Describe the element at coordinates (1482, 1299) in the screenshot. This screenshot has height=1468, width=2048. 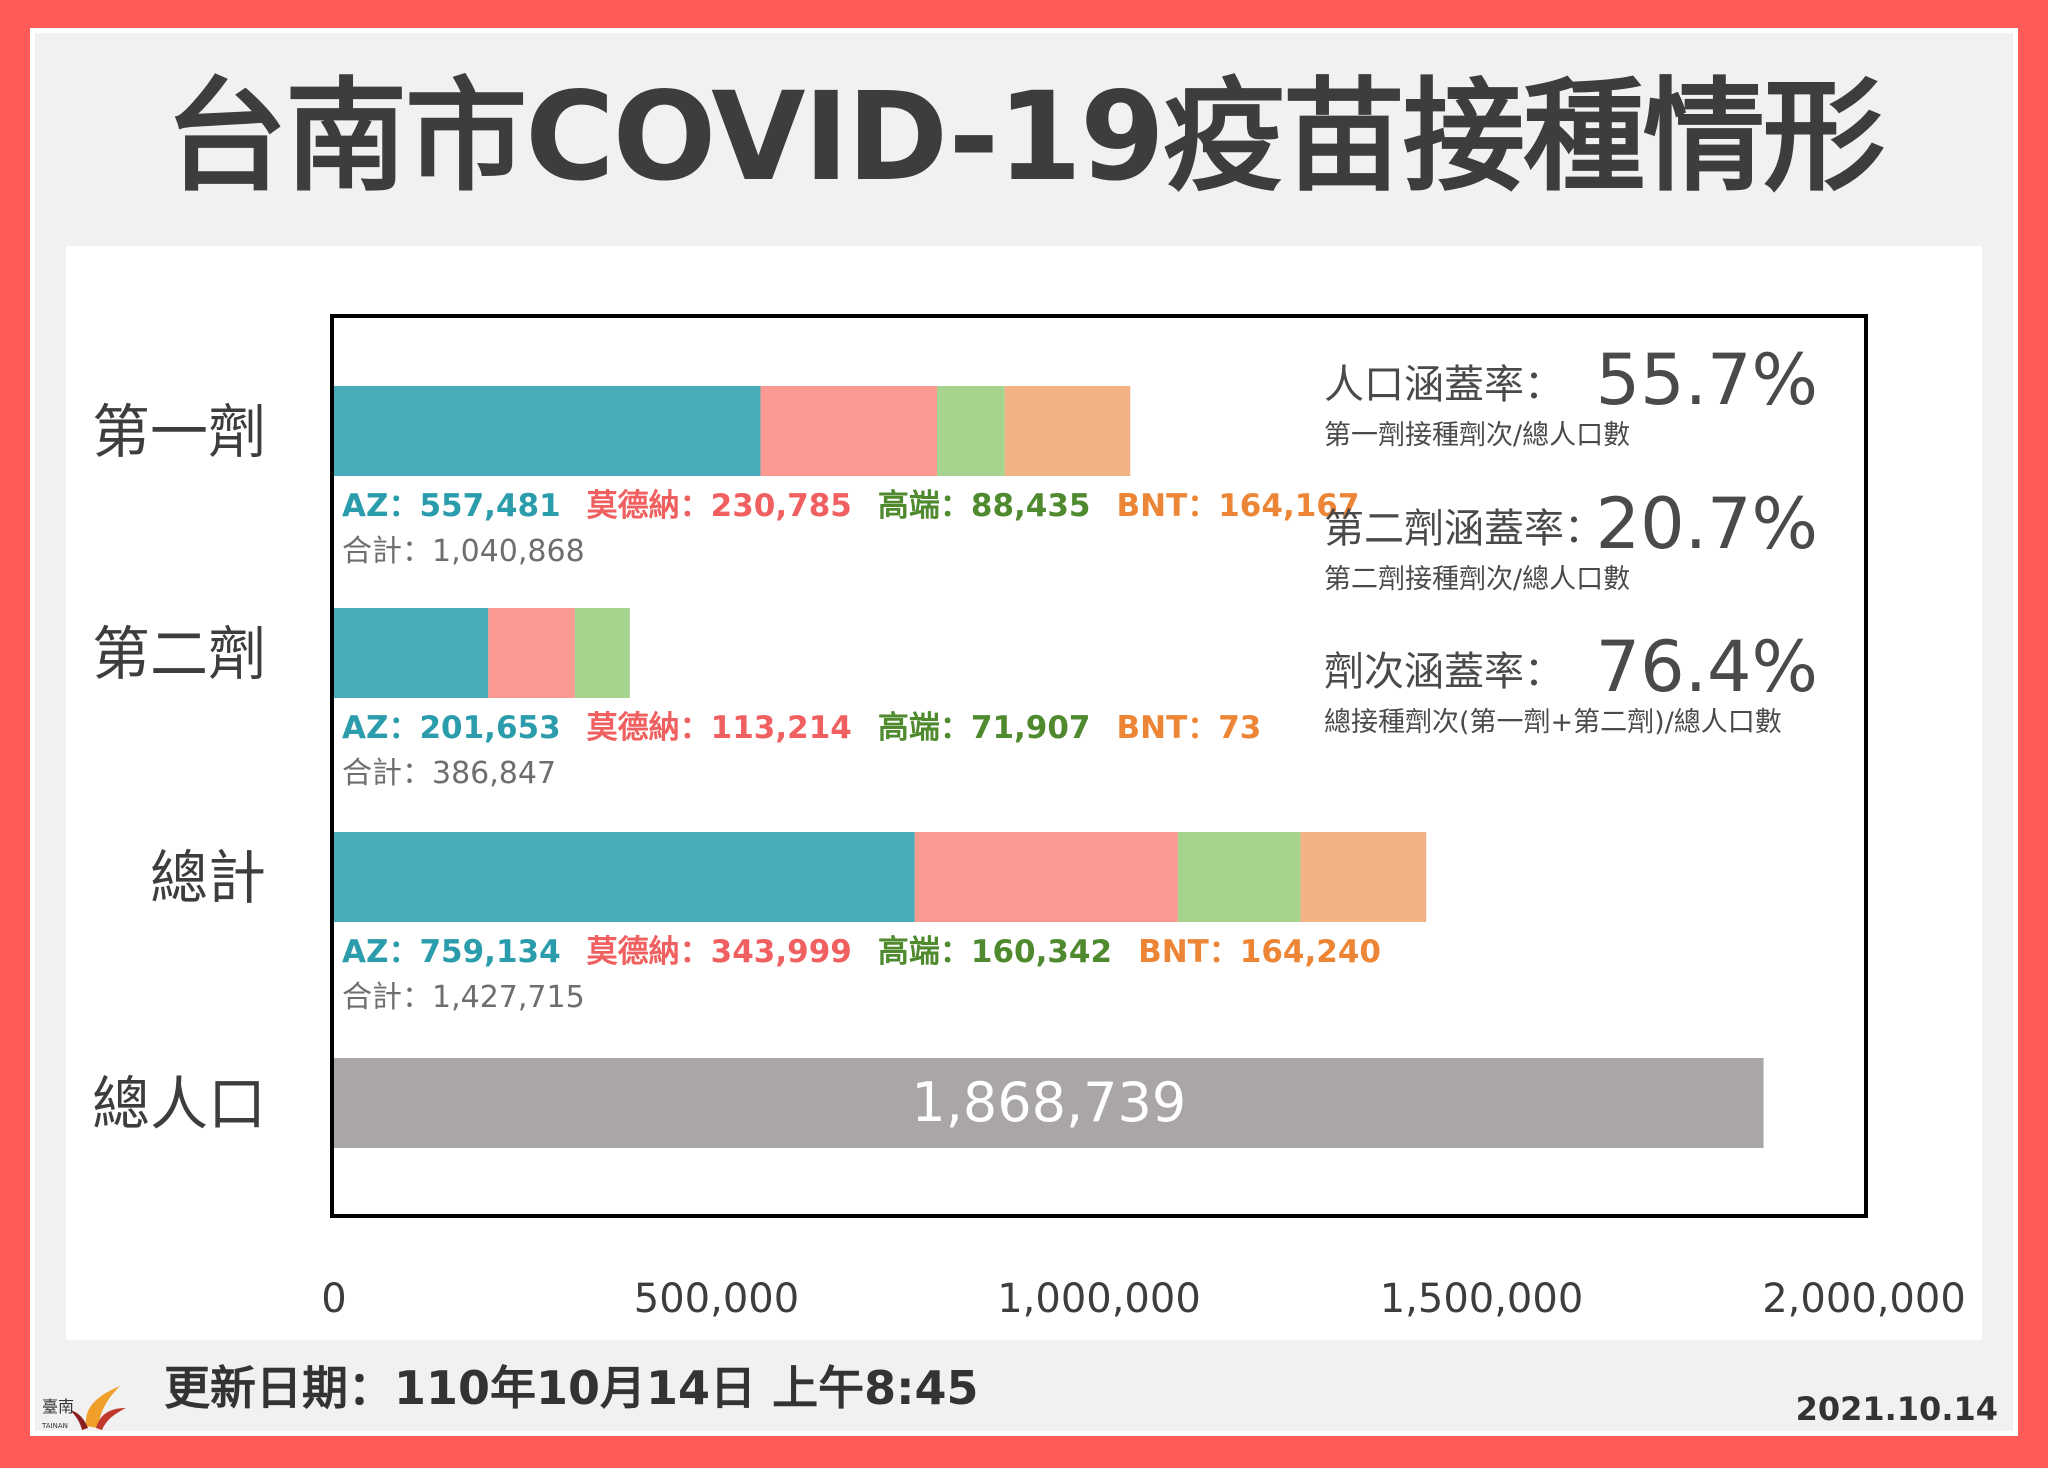
I see `x-tick-label-3: 1,500,000` at that location.